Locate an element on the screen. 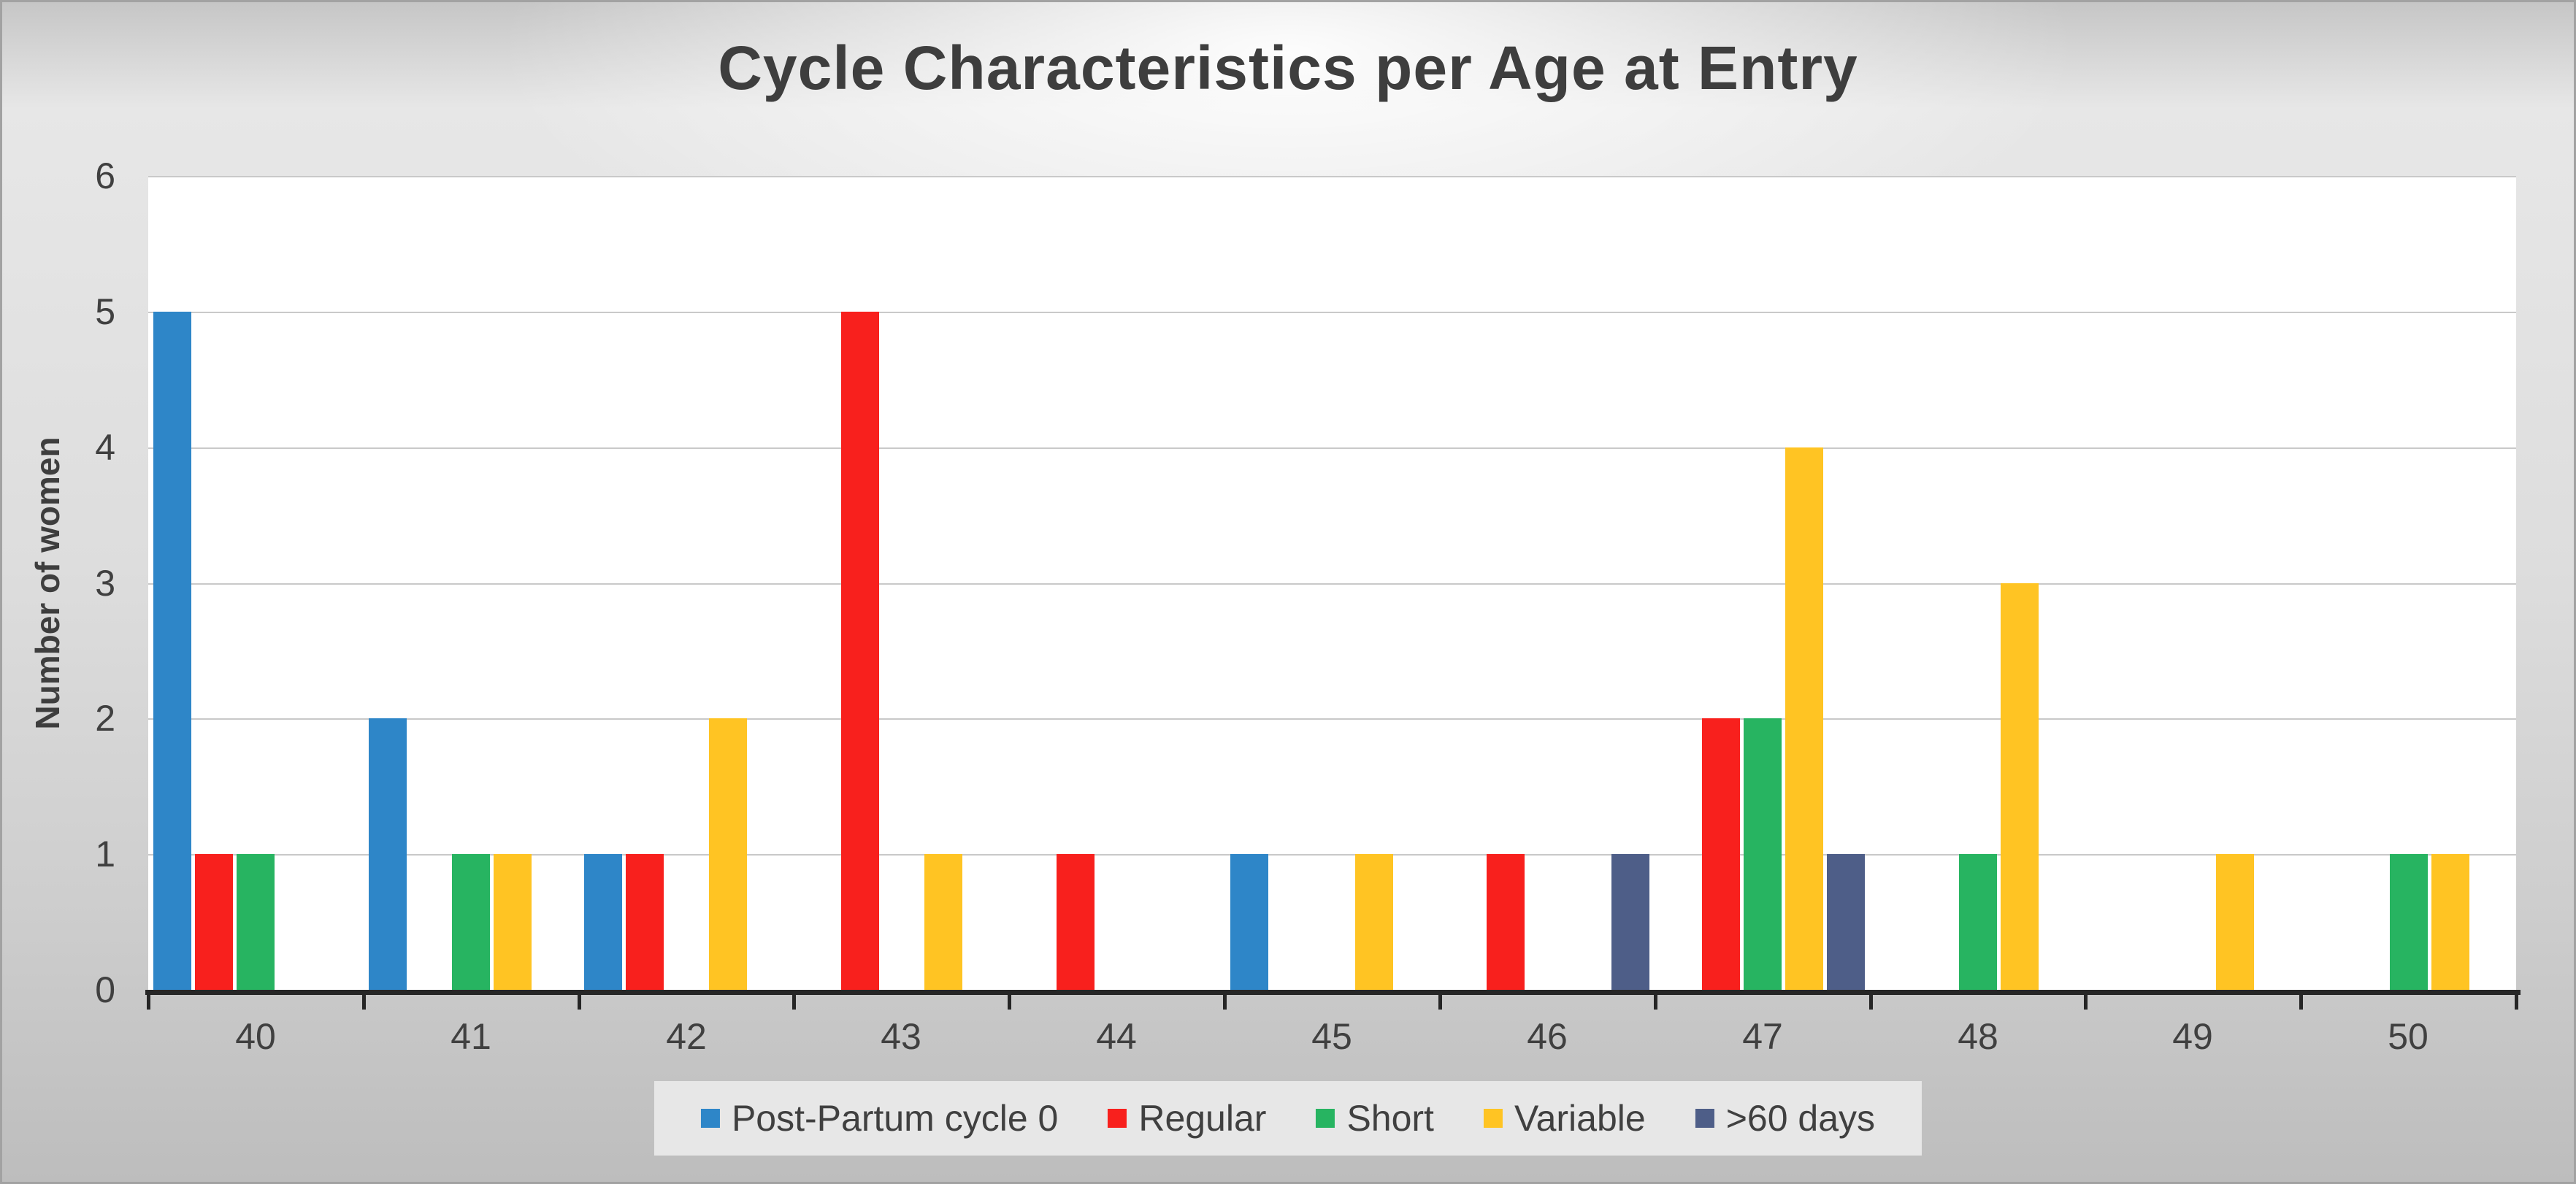 The height and width of the screenshot is (1184, 2576). y-tick-label: 1 is located at coordinates (105, 854).